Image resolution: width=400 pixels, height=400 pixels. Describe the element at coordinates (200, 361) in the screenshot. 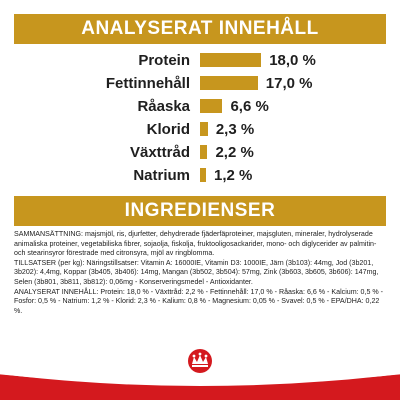

I see `royal-canin-crown-logo-icon` at that location.